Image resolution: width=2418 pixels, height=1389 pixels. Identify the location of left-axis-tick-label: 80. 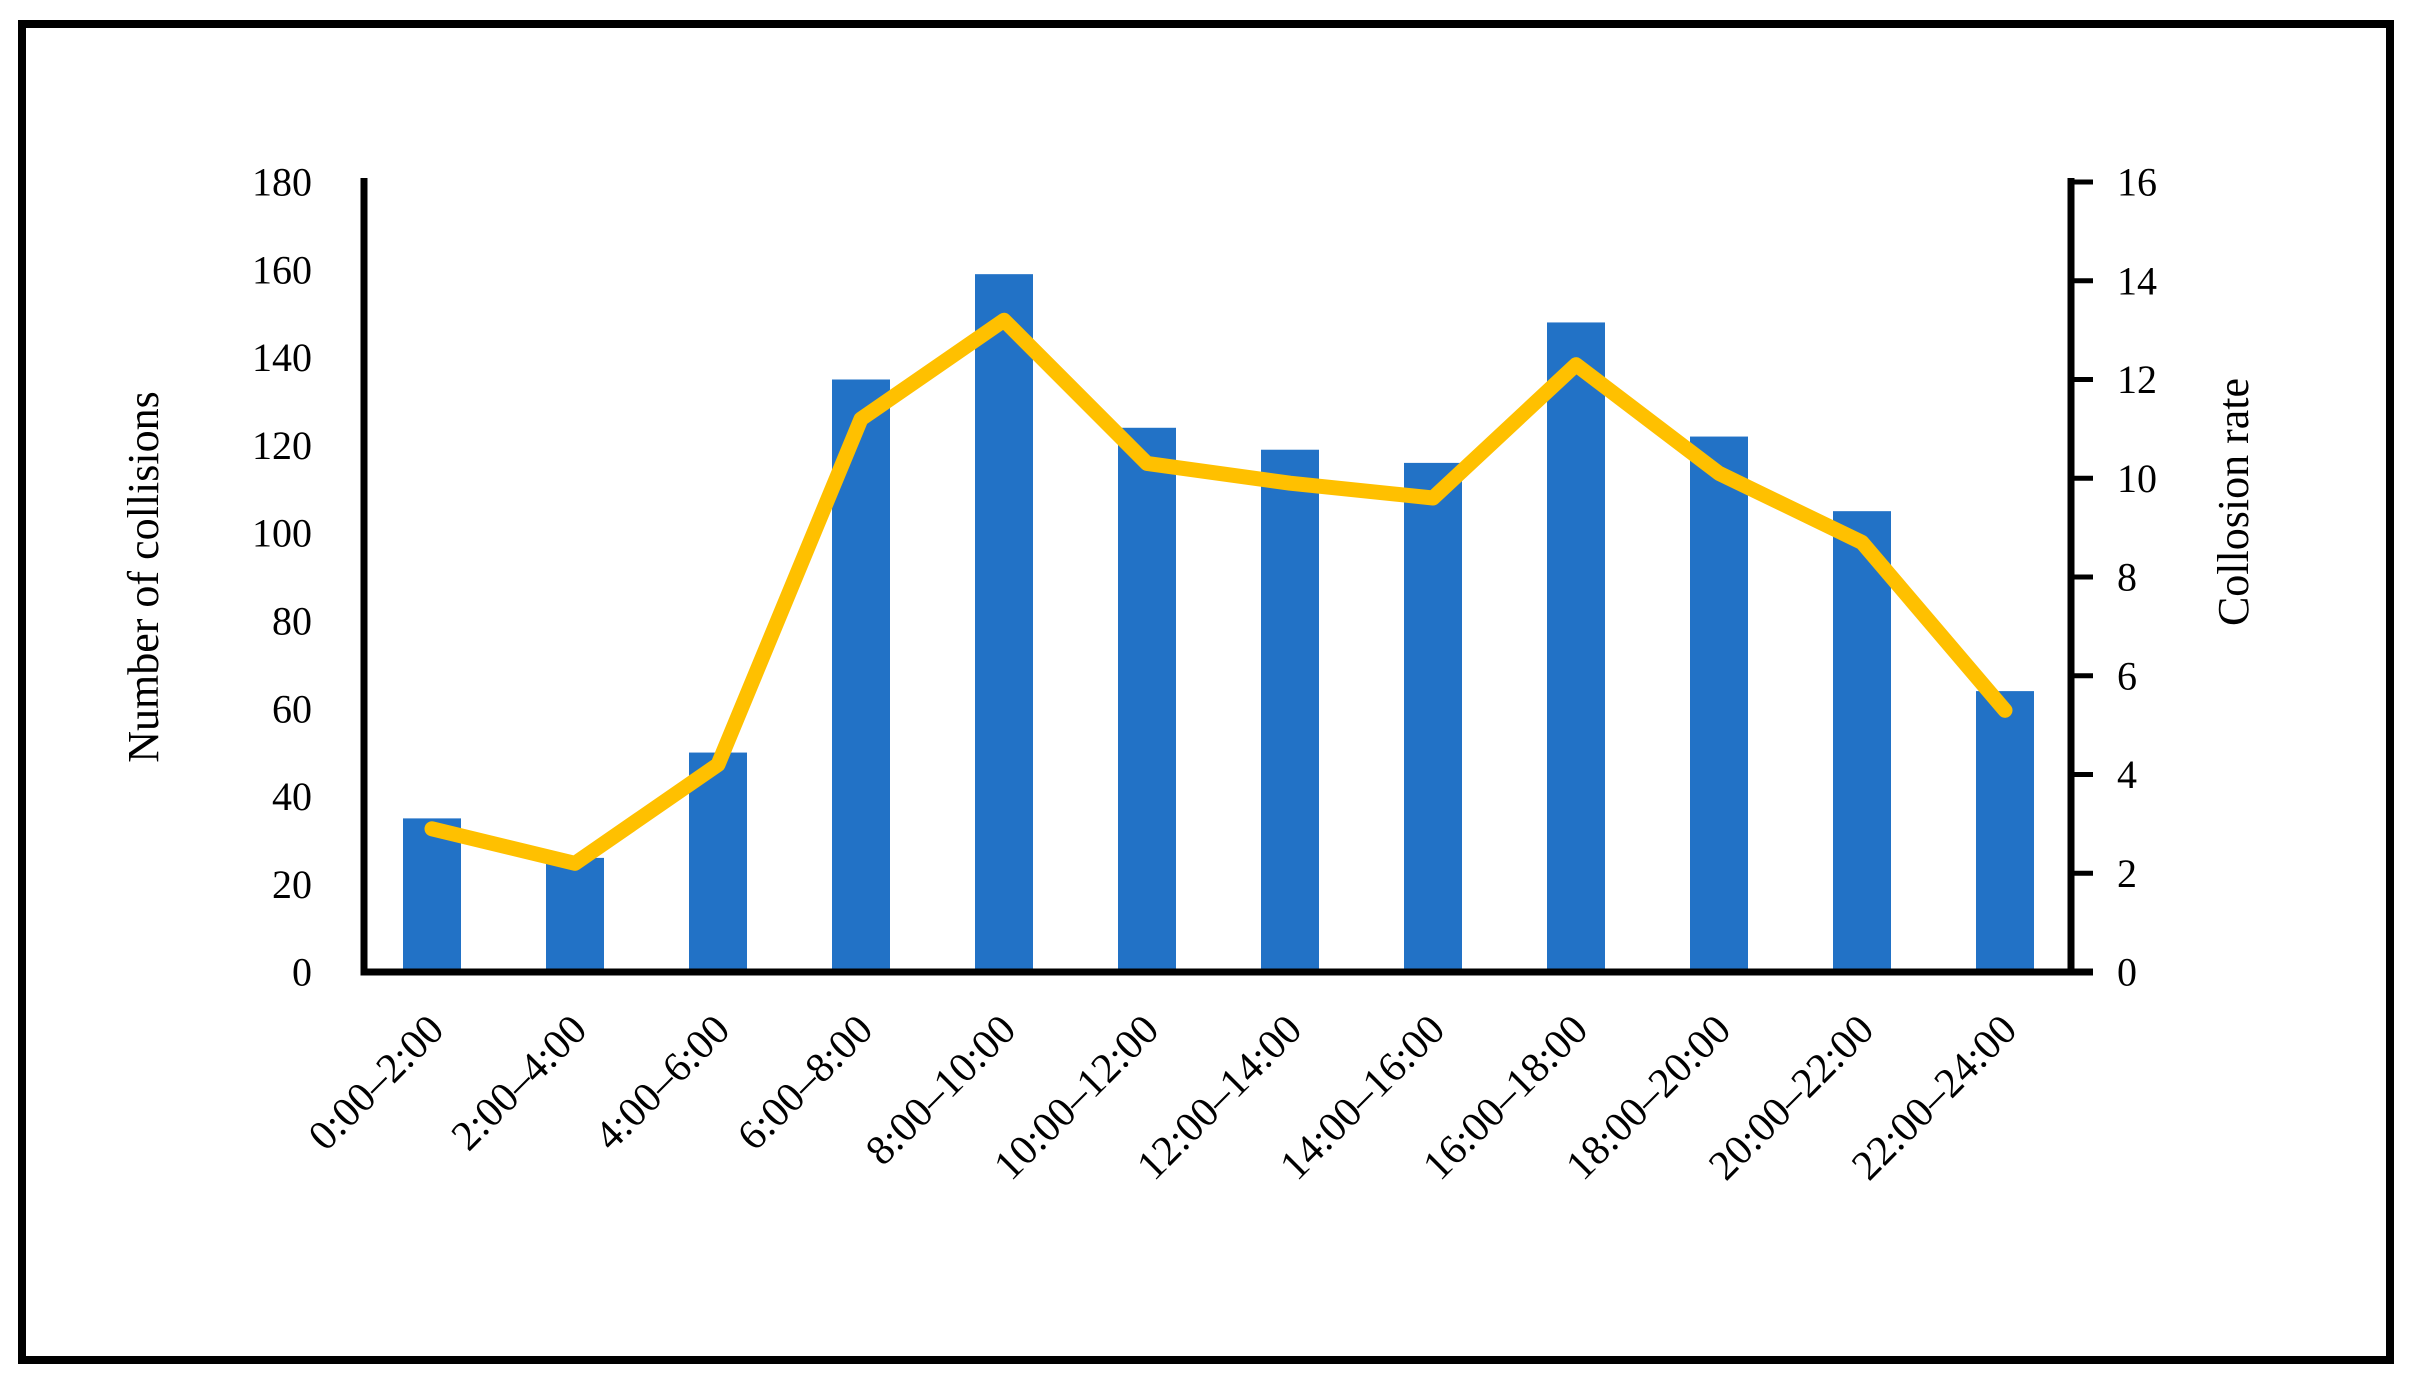
(292, 620).